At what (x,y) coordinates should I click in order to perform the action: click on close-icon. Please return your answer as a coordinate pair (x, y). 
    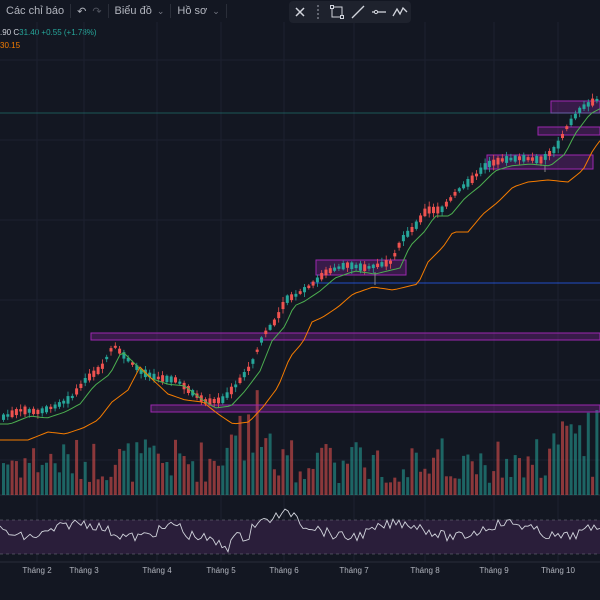
    Looking at the image, I should click on (299, 12).